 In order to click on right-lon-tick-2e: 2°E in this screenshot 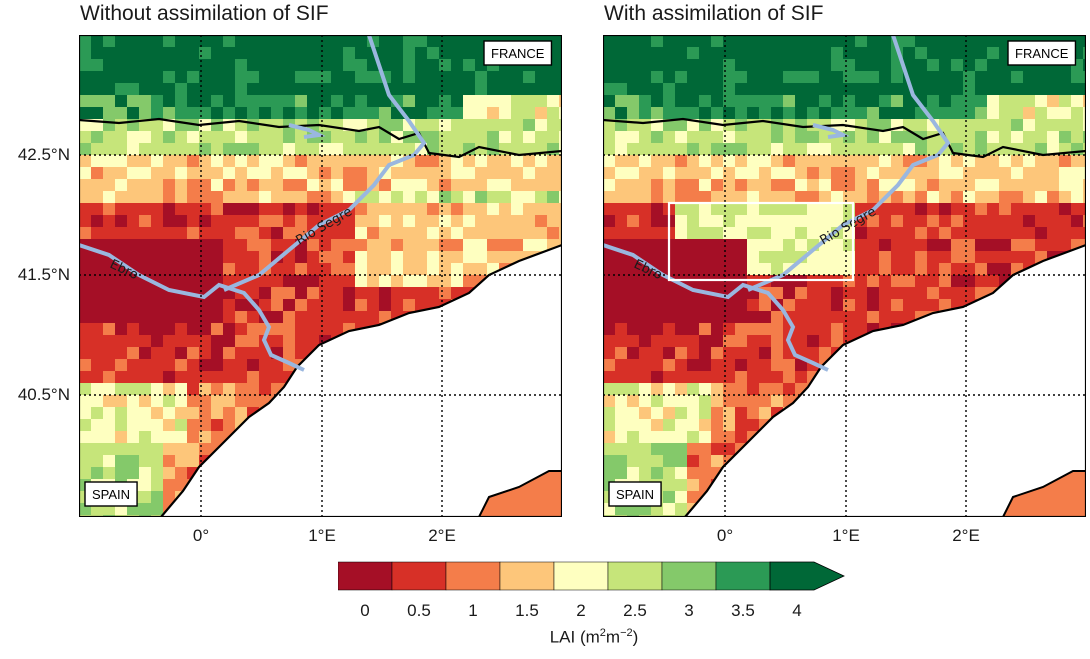, I will do `click(966, 535)`.